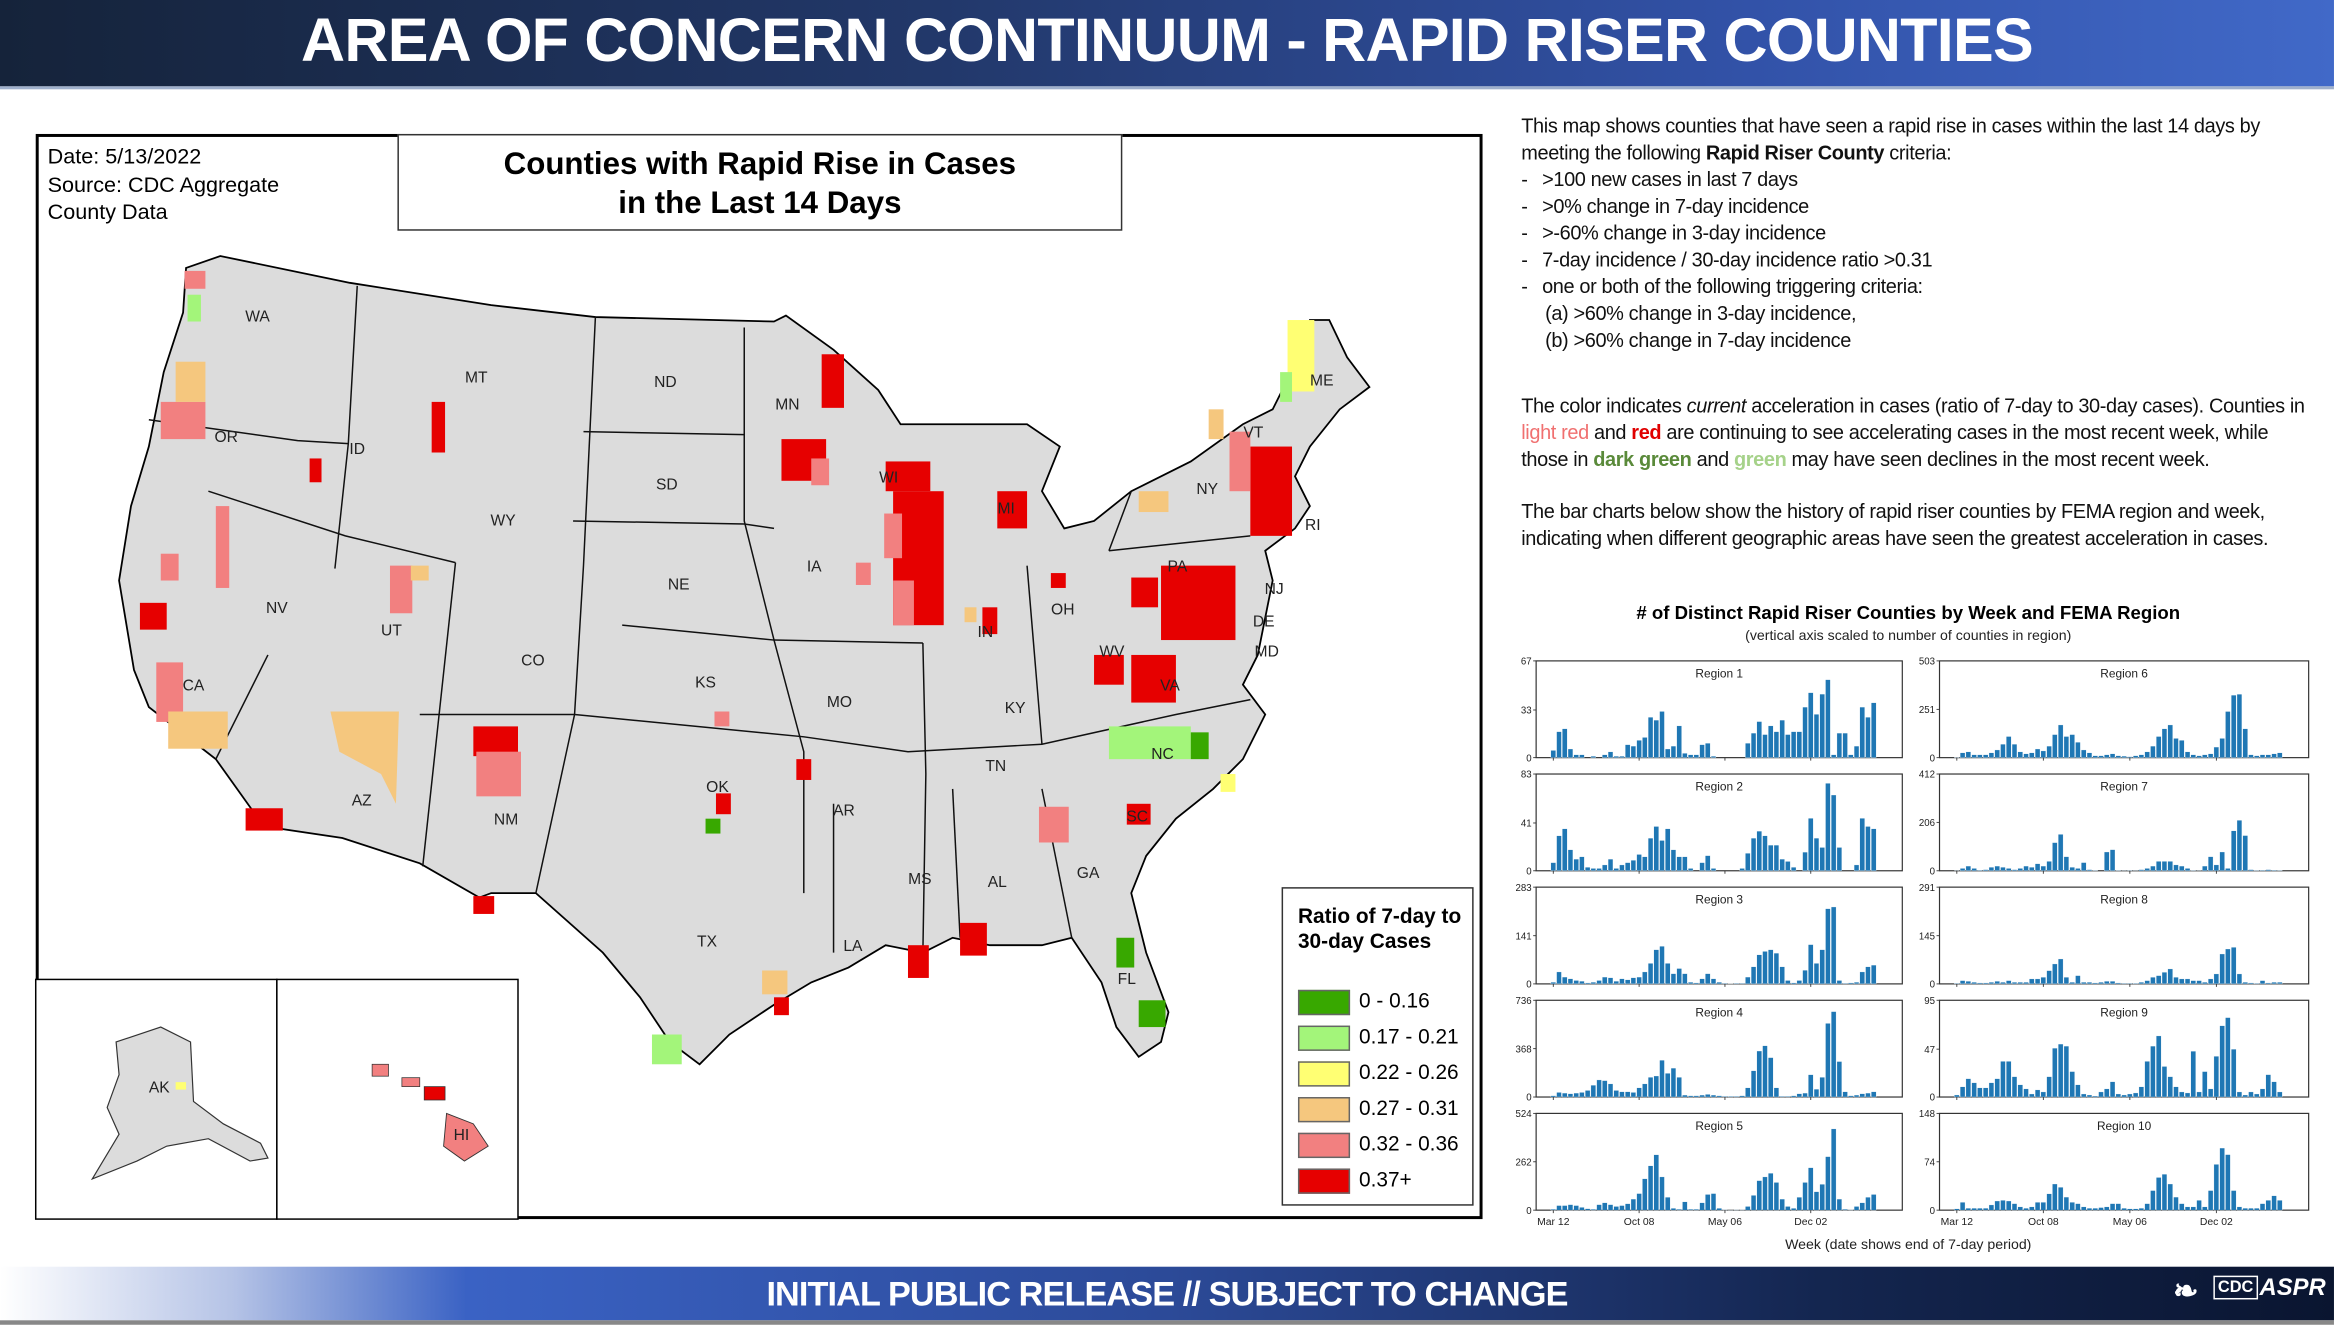 The width and height of the screenshot is (2334, 1325). I want to click on region-title: Region 7, so click(2124, 786).